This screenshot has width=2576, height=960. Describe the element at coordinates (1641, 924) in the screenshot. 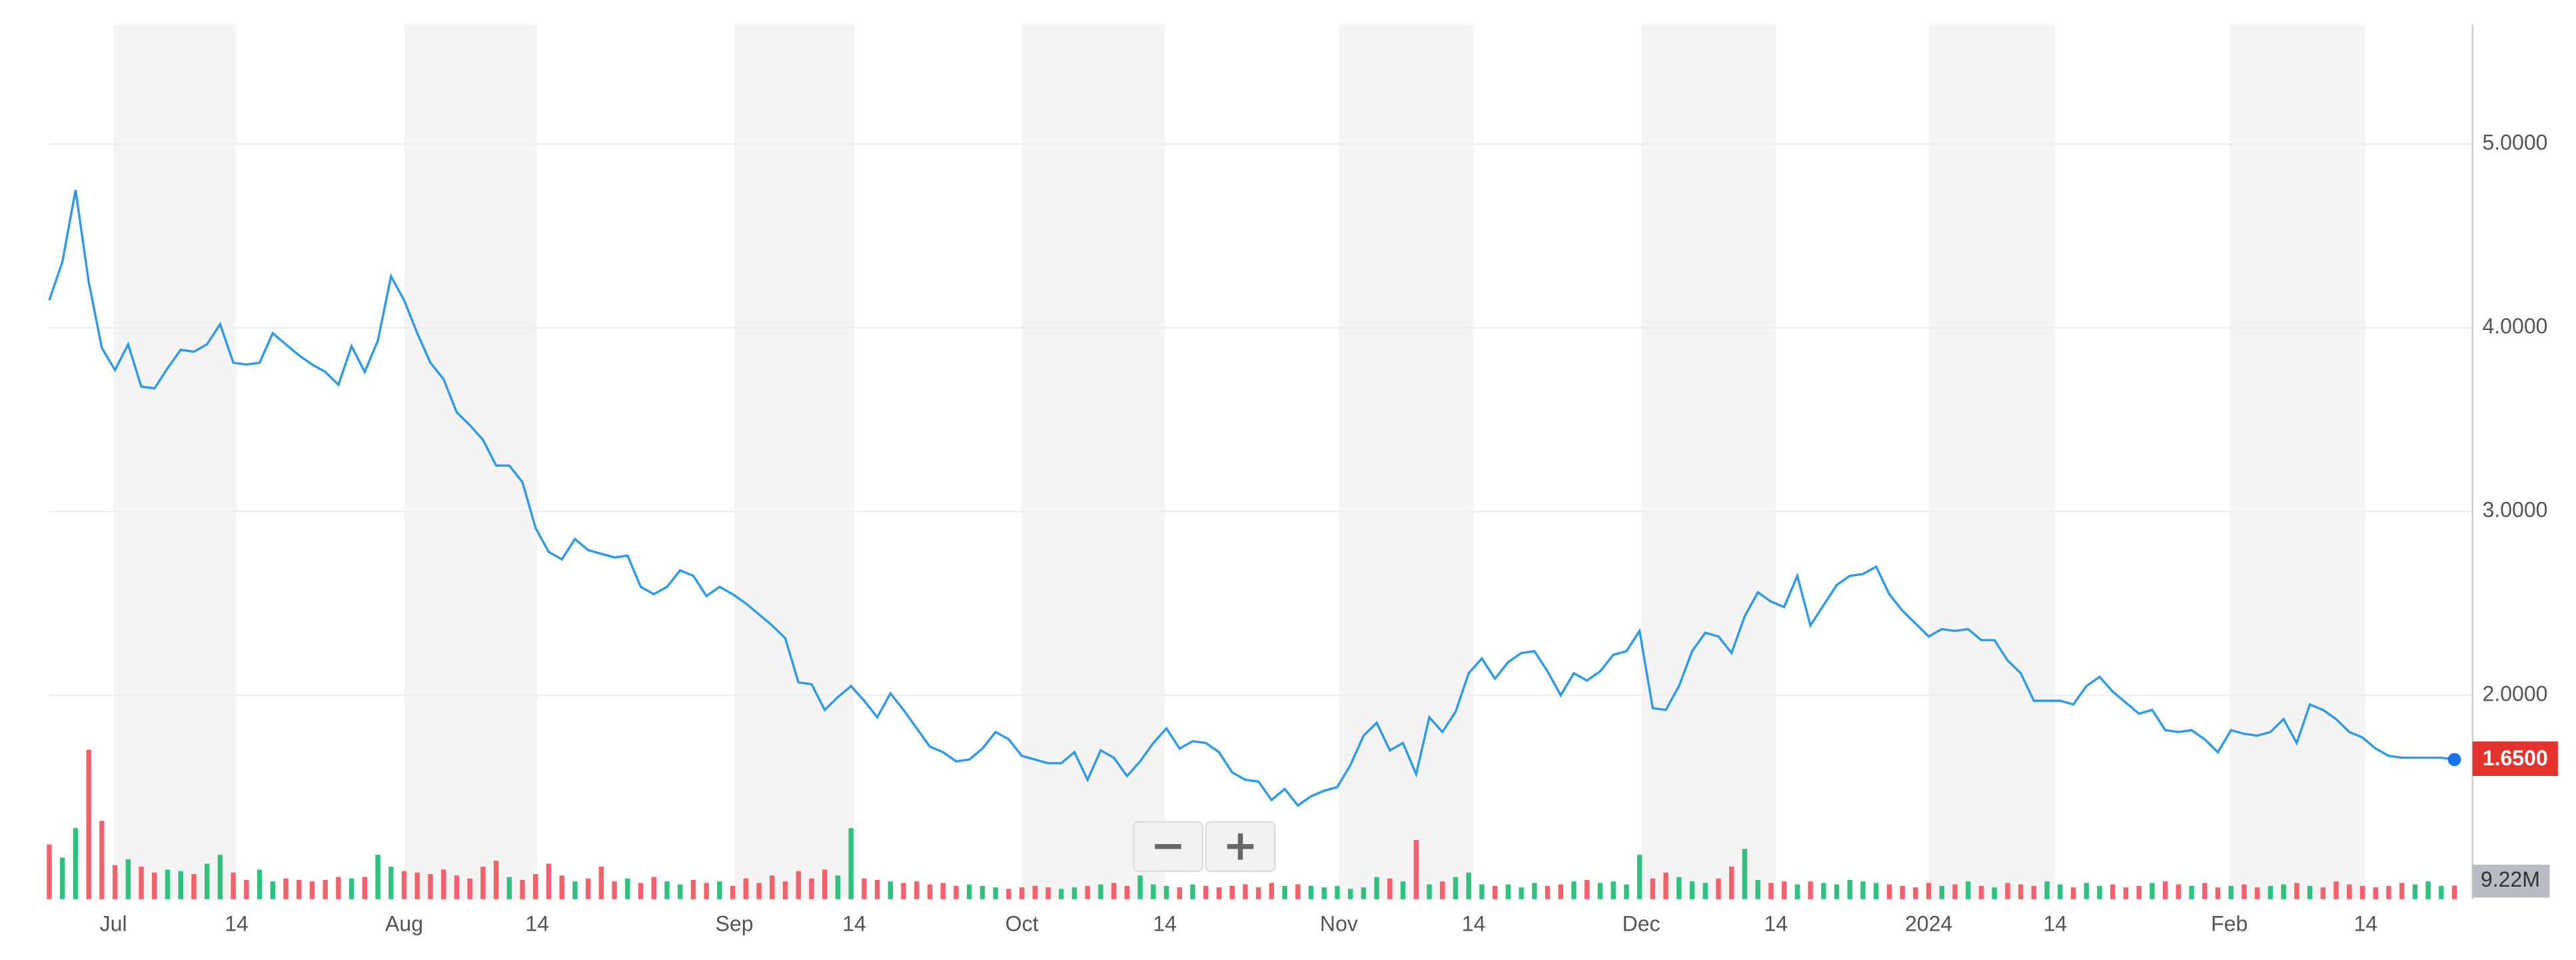

I see `x-tick-label: Dec` at that location.